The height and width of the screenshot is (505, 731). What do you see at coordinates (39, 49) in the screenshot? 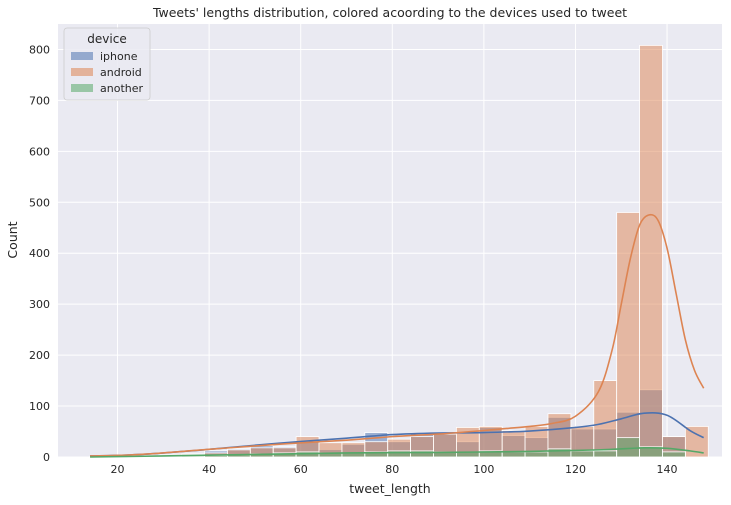
I see `y-tick-label: 800` at bounding box center [39, 49].